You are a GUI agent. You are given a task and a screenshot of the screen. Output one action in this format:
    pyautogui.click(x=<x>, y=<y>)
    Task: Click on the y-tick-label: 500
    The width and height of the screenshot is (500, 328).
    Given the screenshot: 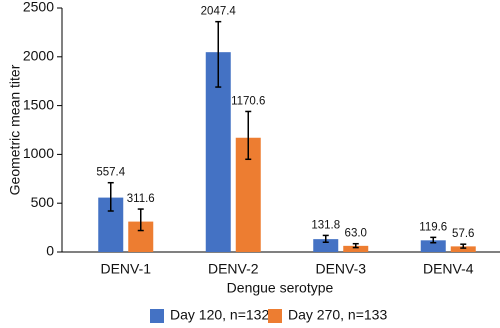 What is the action you would take?
    pyautogui.click(x=43, y=202)
    